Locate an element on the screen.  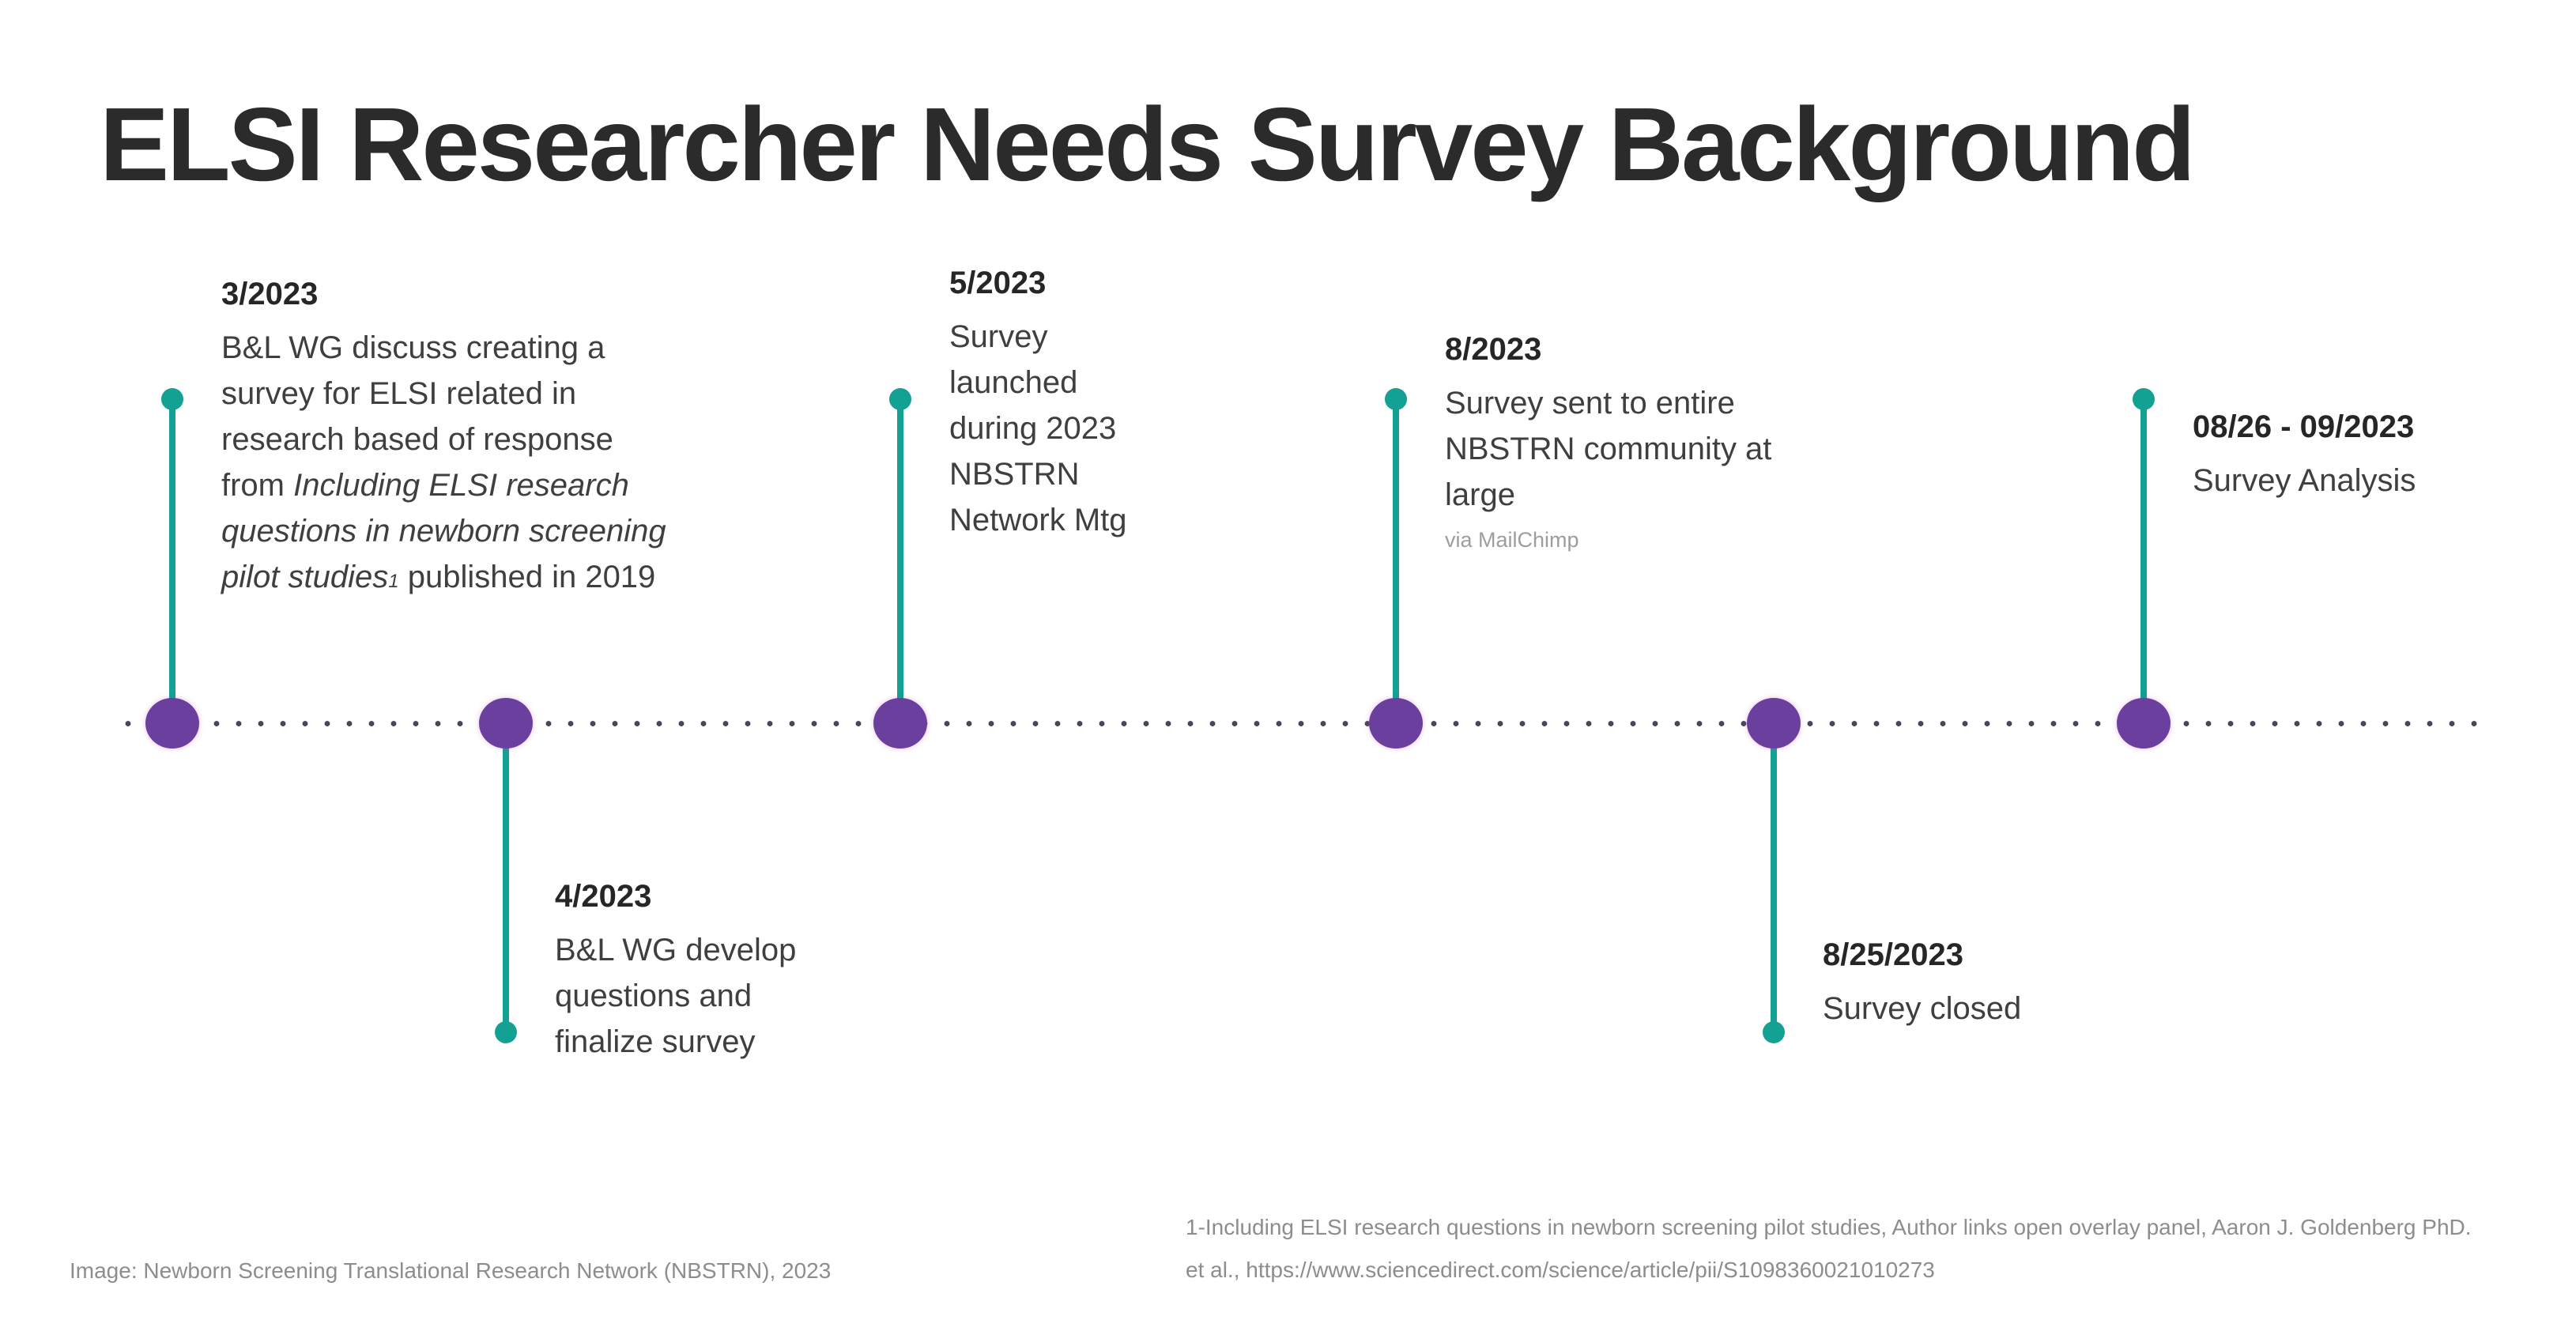
event-body-text: questions in newborn screening is located at coordinates (443, 531).